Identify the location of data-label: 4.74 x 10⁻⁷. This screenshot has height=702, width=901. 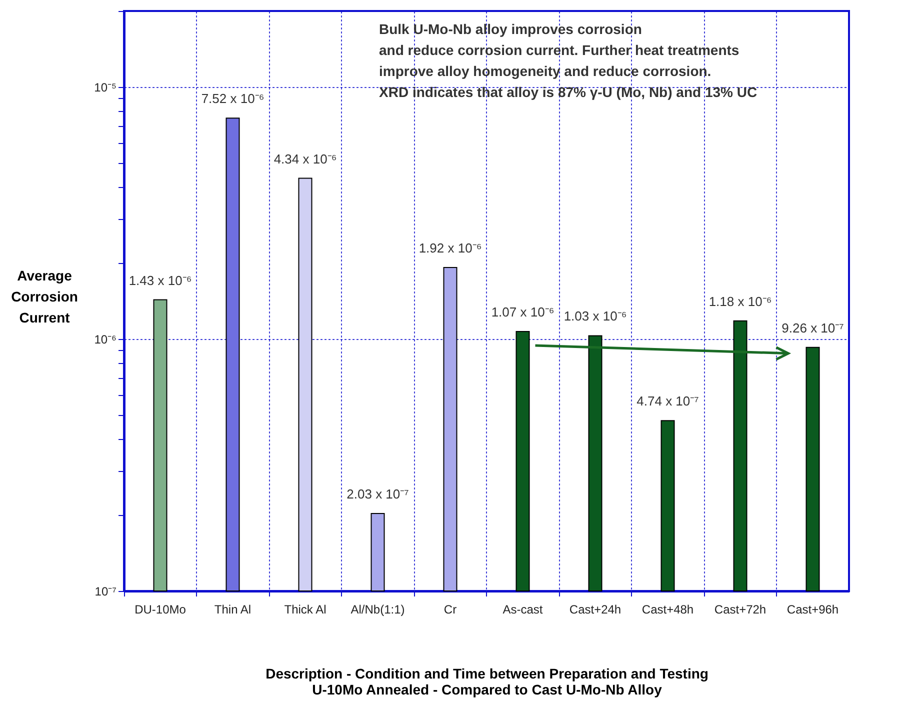
(668, 401).